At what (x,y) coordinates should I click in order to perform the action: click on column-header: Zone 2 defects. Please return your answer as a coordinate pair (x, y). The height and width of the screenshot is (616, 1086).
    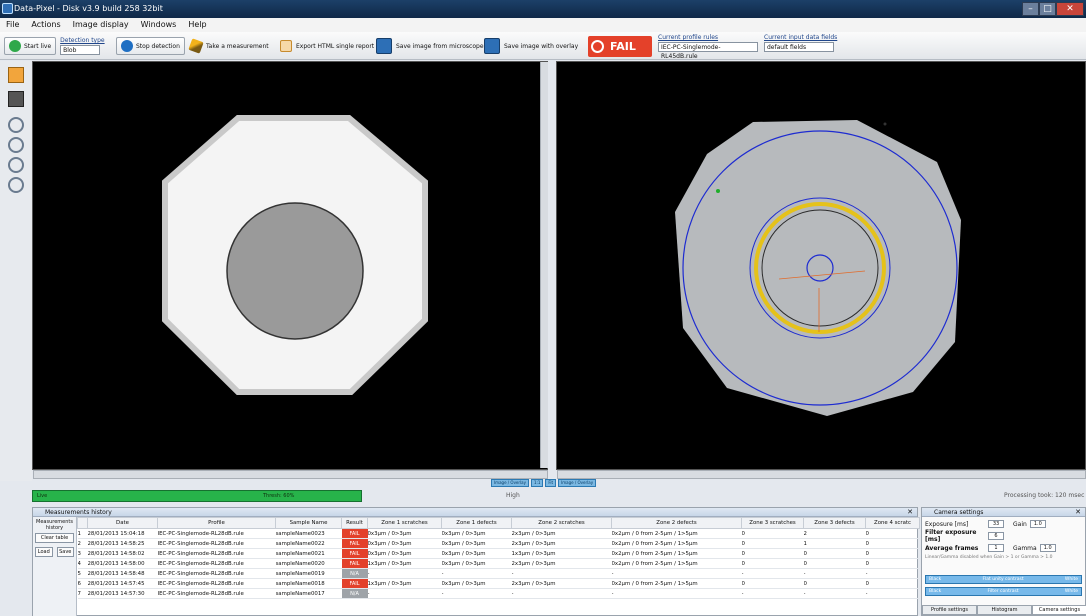
    Looking at the image, I should click on (676, 523).